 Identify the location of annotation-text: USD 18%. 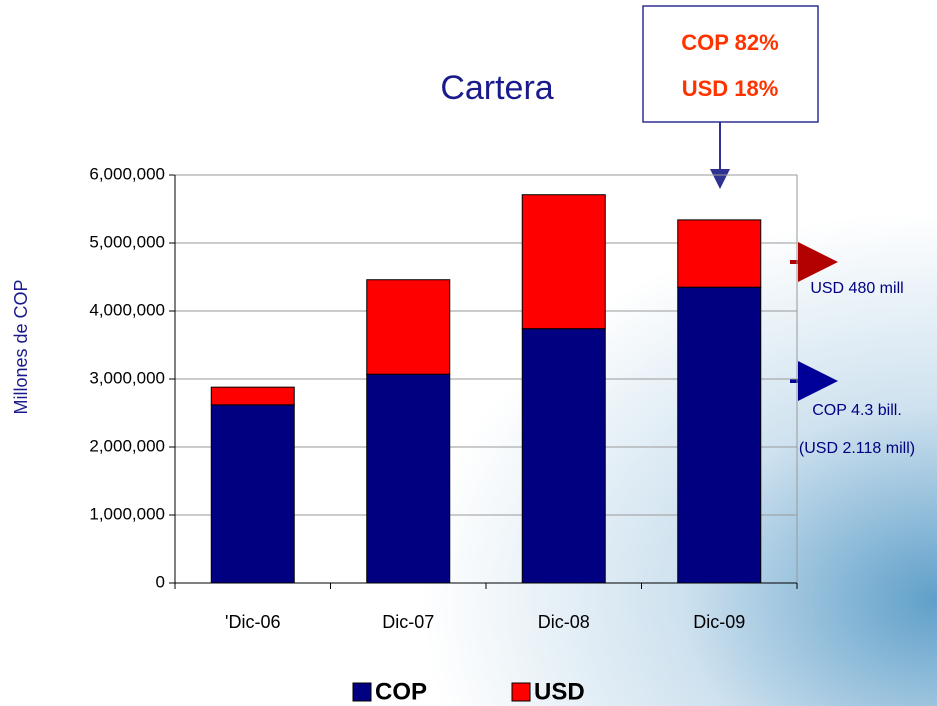
(730, 88).